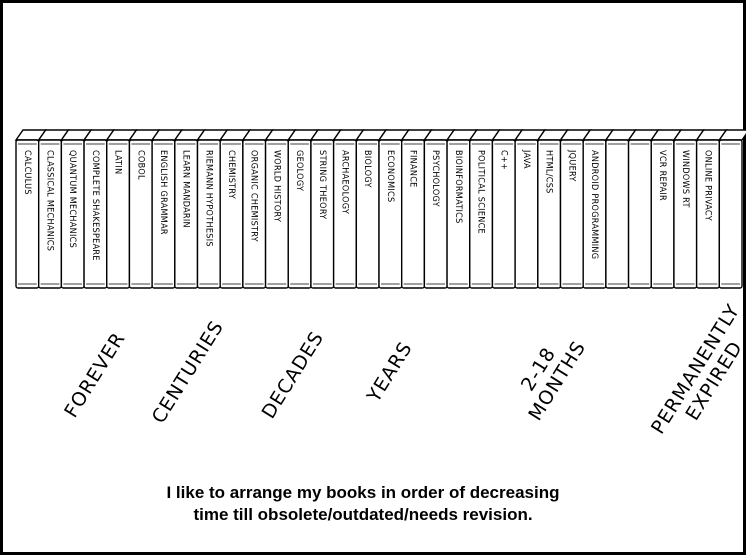 This screenshot has height=555, width=746. What do you see at coordinates (367, 169) in the screenshot?
I see `book-title: BIOLOGY` at bounding box center [367, 169].